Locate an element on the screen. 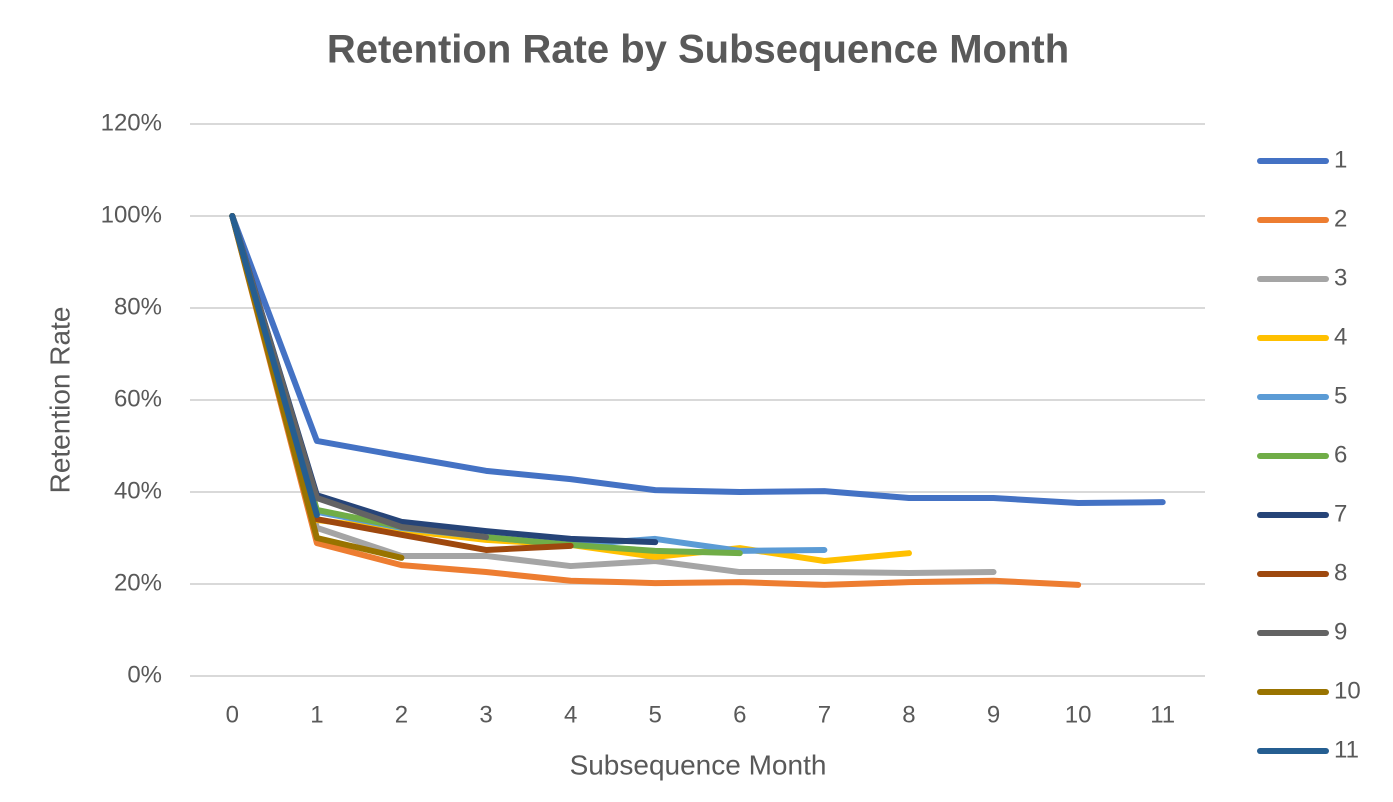 The image size is (1393, 802). legend-label: 4 is located at coordinates (1340, 336).